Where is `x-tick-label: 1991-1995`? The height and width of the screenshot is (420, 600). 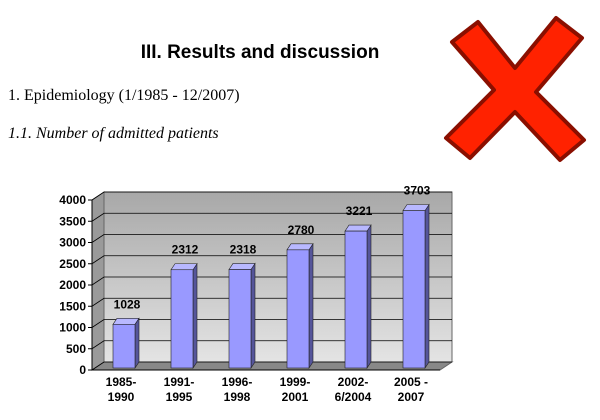 x-tick-label: 1991-1995 is located at coordinates (179, 389).